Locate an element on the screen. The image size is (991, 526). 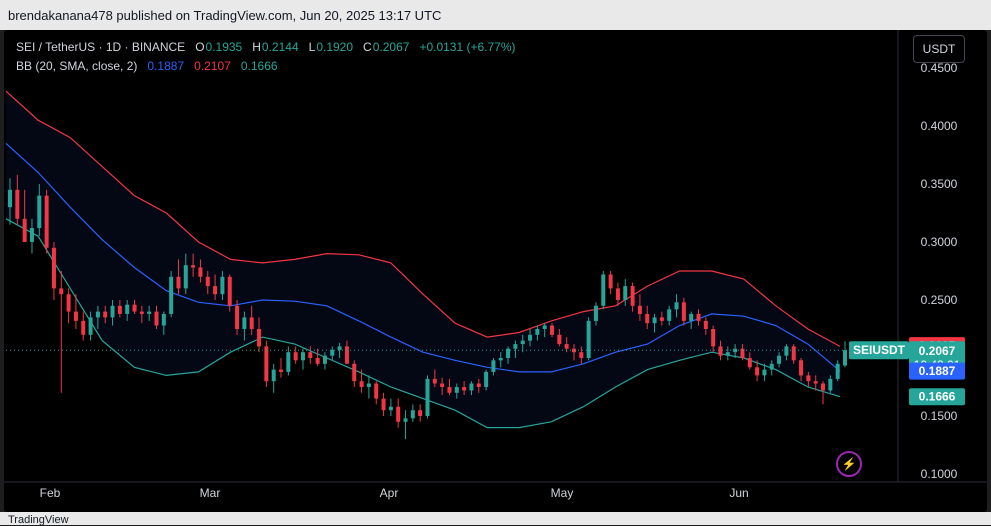
bb-upper-value: 0.2107 is located at coordinates (212, 66).